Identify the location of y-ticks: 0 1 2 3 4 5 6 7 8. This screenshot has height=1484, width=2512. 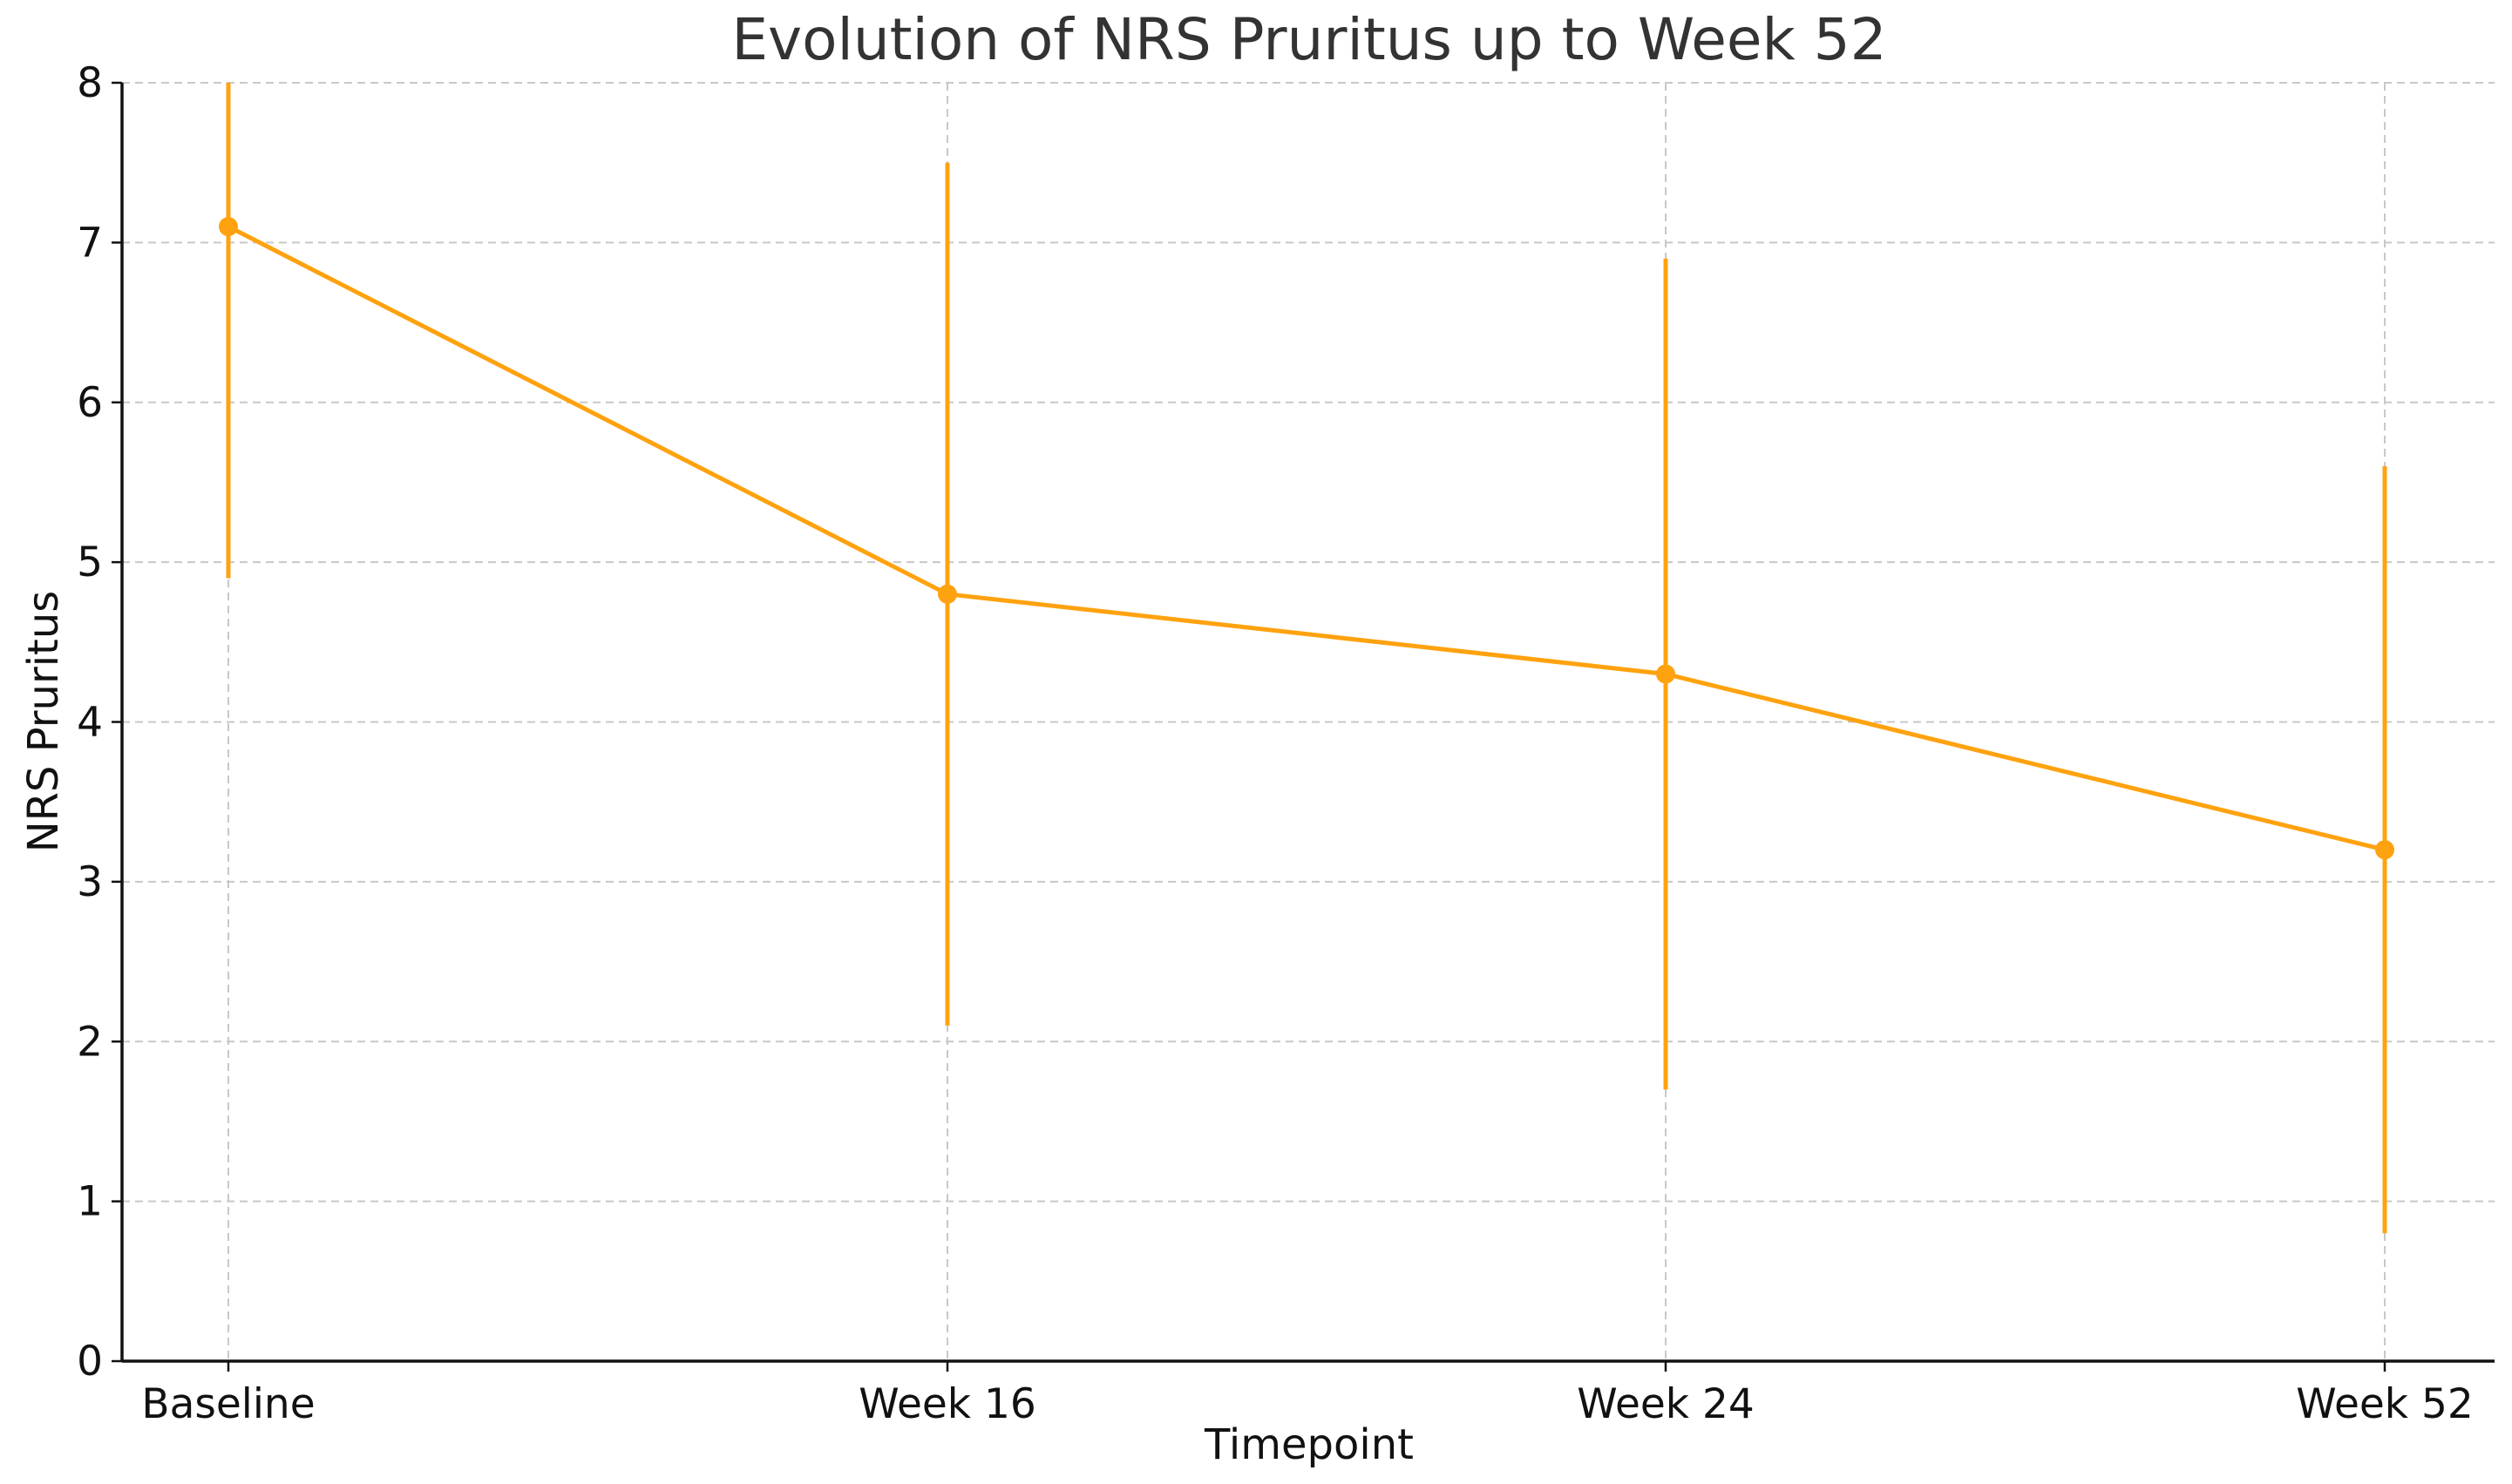
(100, 722).